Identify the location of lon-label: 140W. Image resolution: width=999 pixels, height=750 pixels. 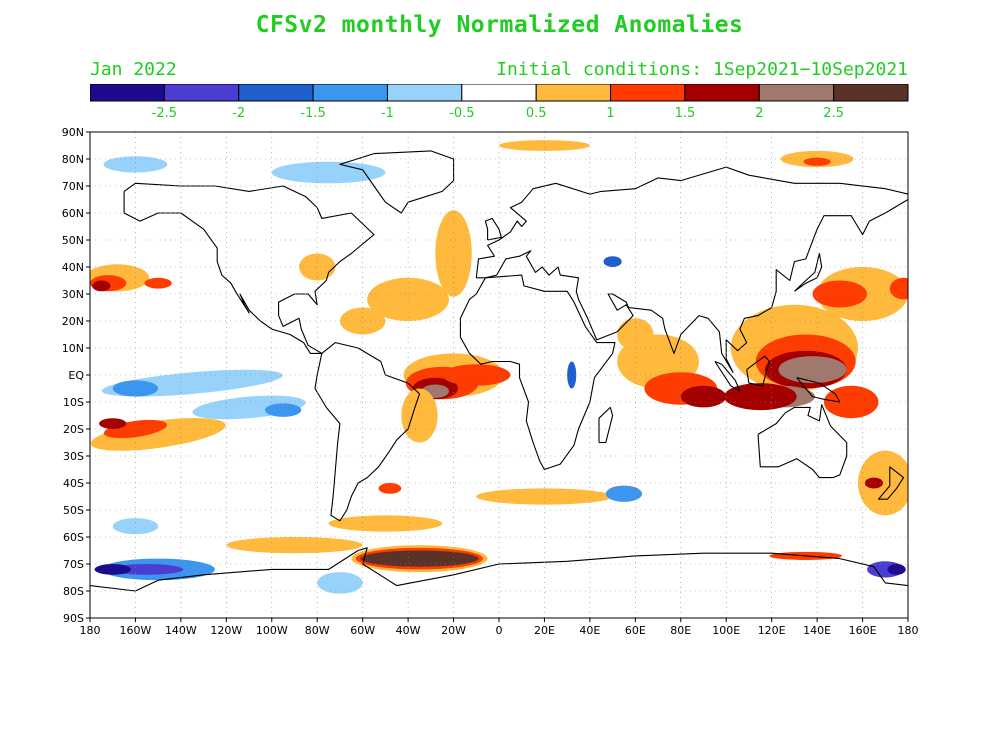
(181, 630).